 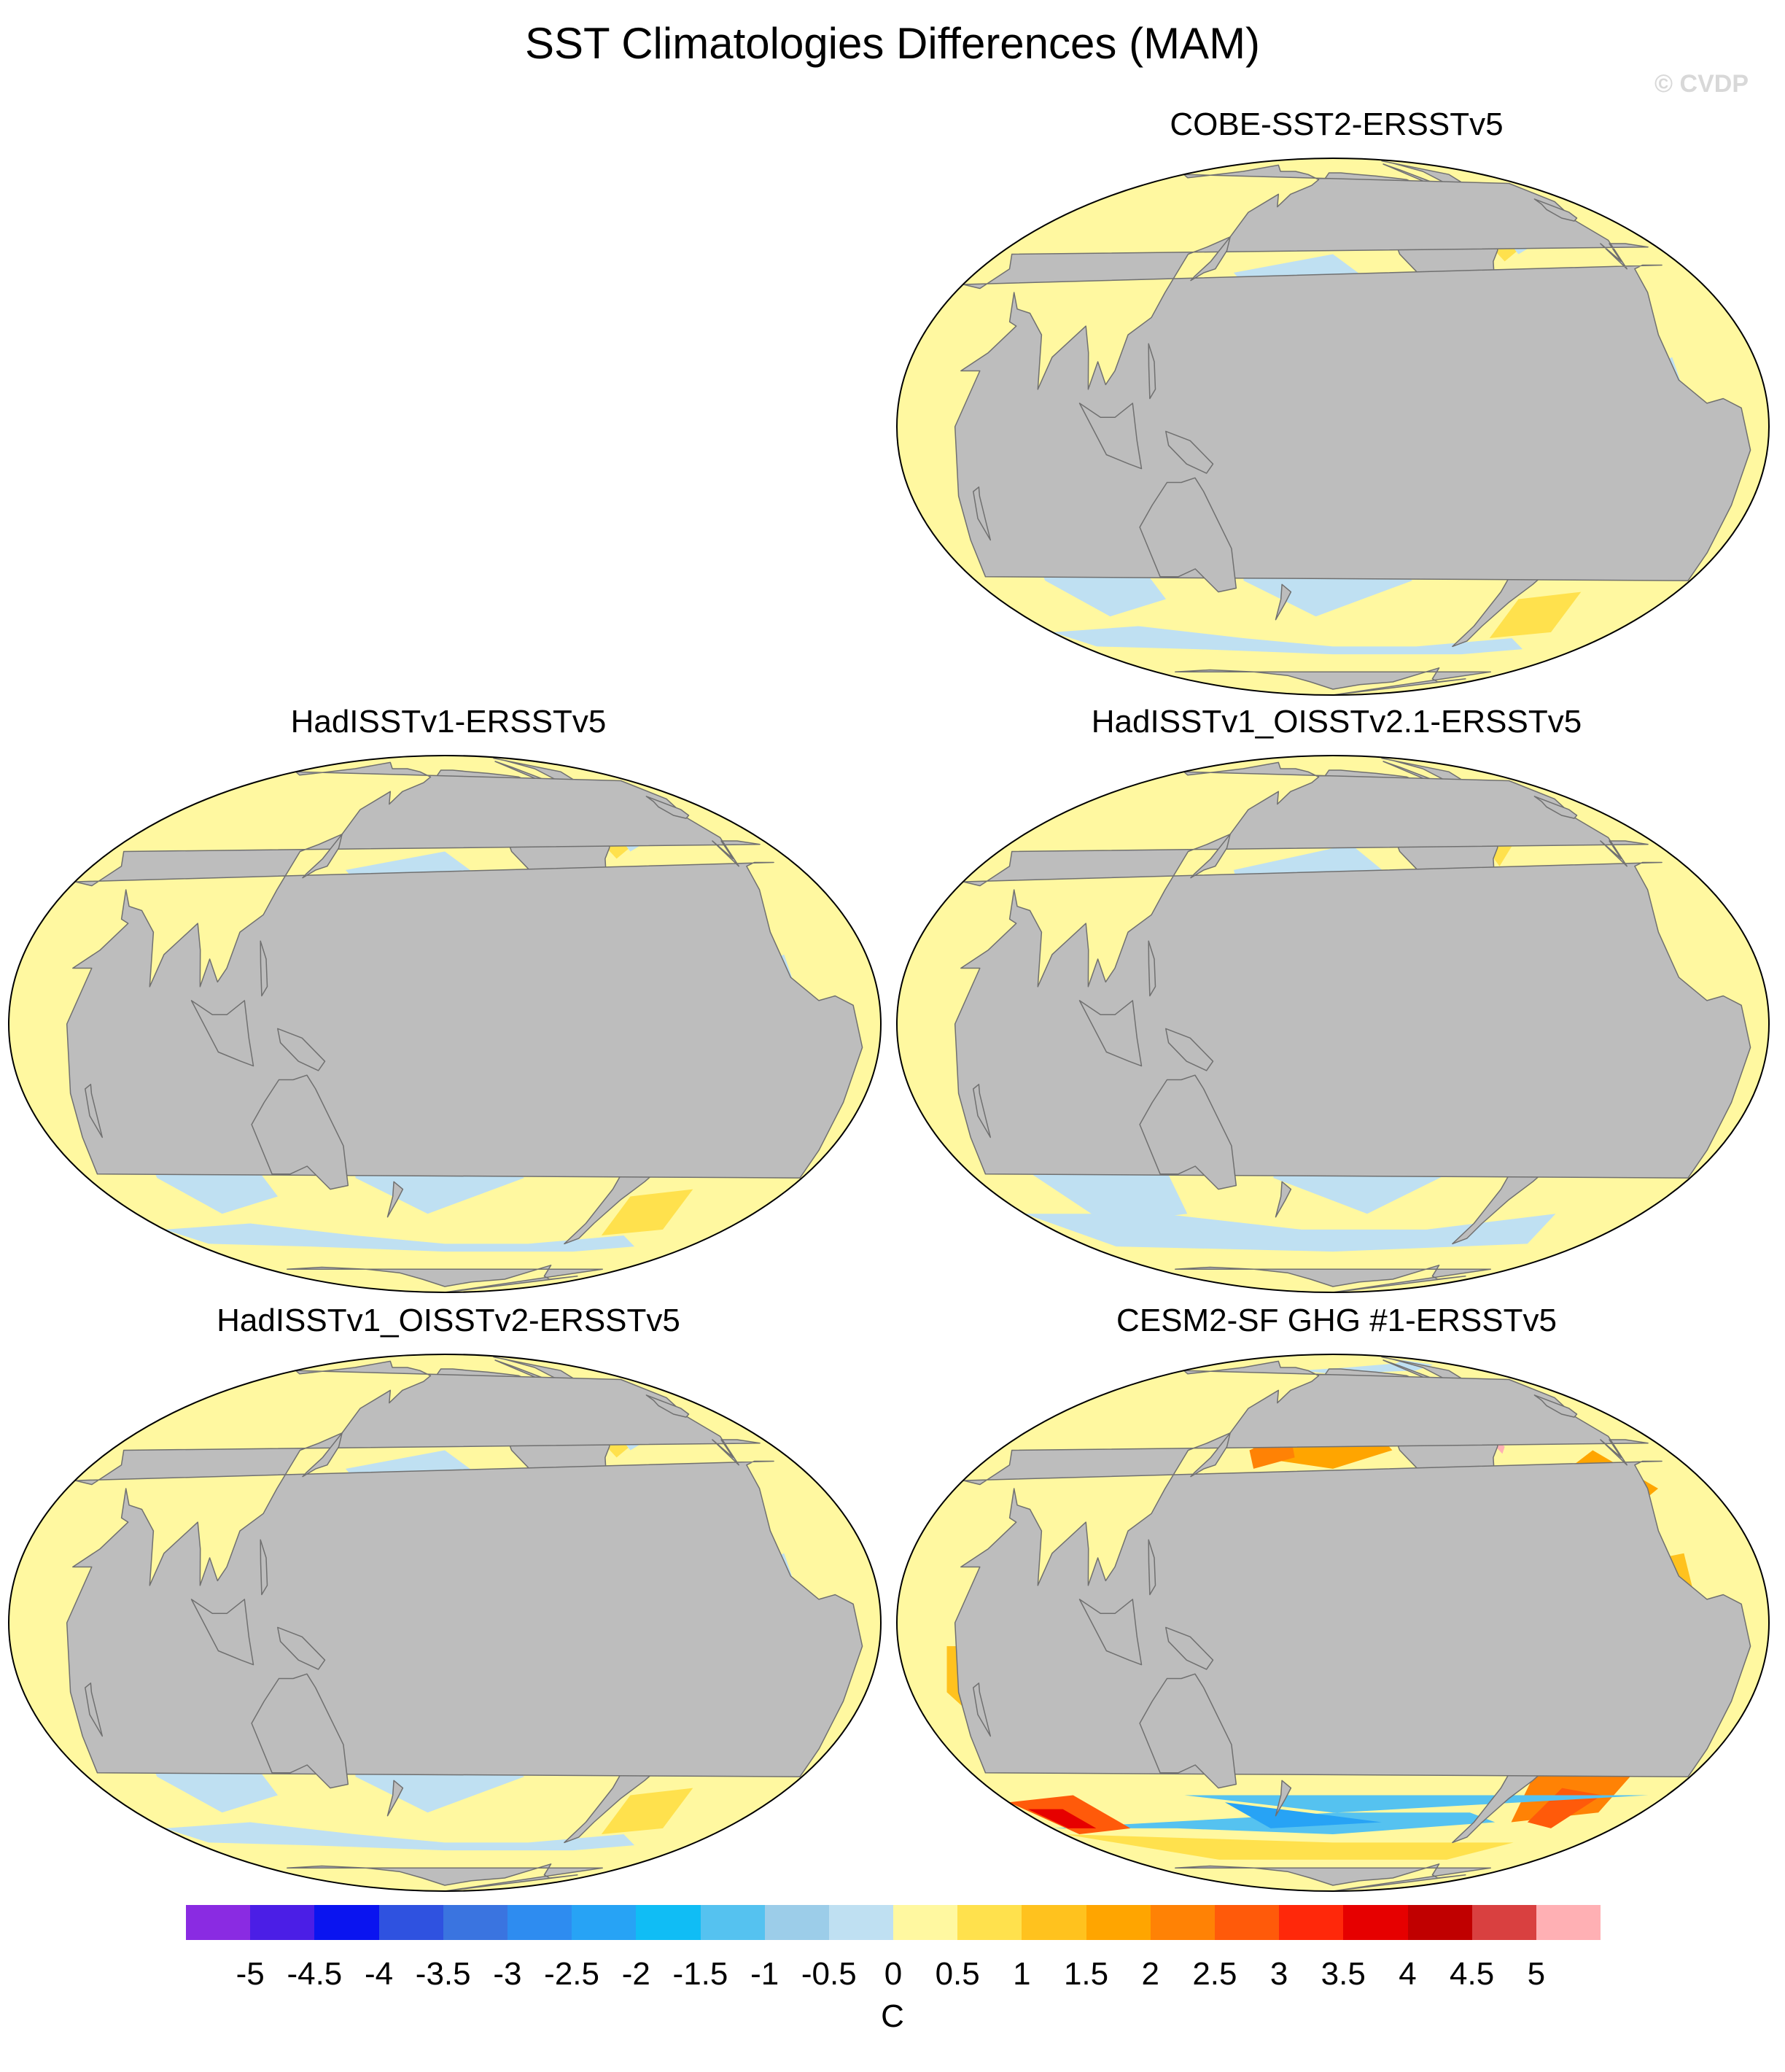 What do you see at coordinates (1214, 1974) in the screenshot?
I see `colorbar-tick-label: 2.5` at bounding box center [1214, 1974].